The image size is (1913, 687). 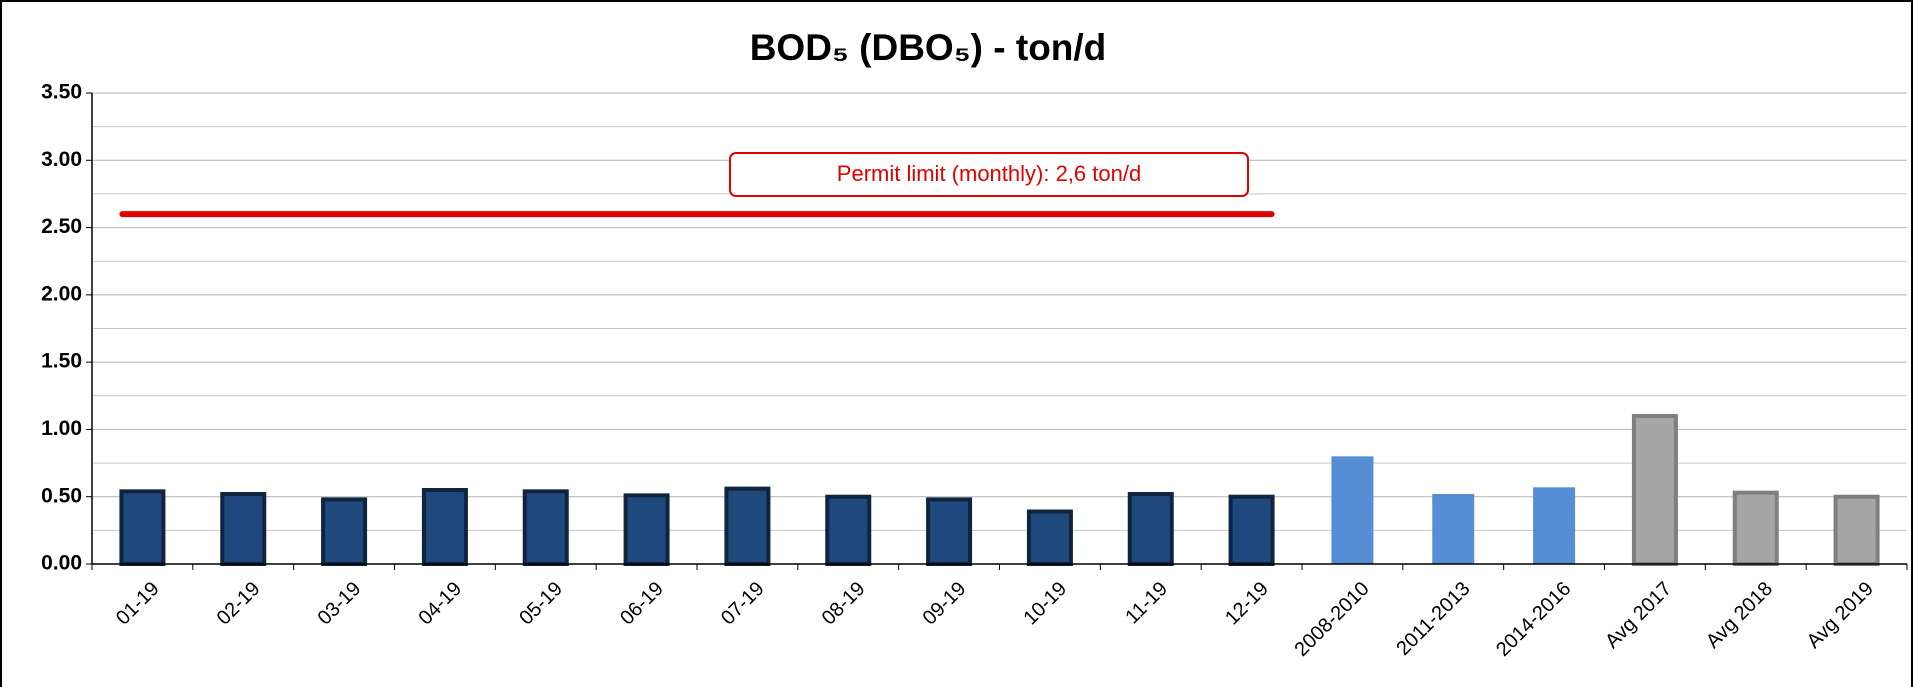 What do you see at coordinates (61, 293) in the screenshot?
I see `y-tick-label: 2.00` at bounding box center [61, 293].